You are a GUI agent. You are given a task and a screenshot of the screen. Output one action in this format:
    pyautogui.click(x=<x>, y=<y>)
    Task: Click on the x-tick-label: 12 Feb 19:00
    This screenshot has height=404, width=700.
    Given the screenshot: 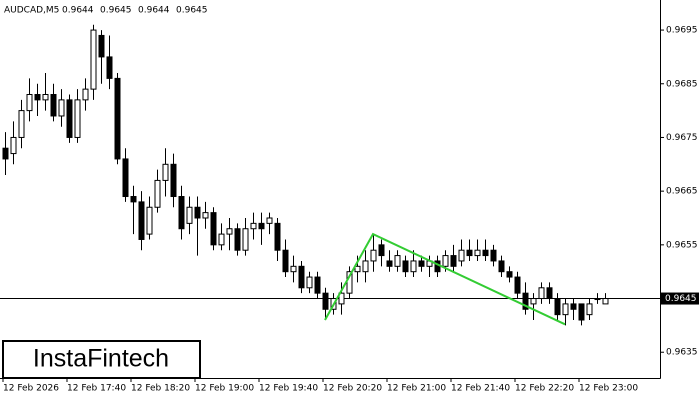 What is the action you would take?
    pyautogui.click(x=224, y=389)
    